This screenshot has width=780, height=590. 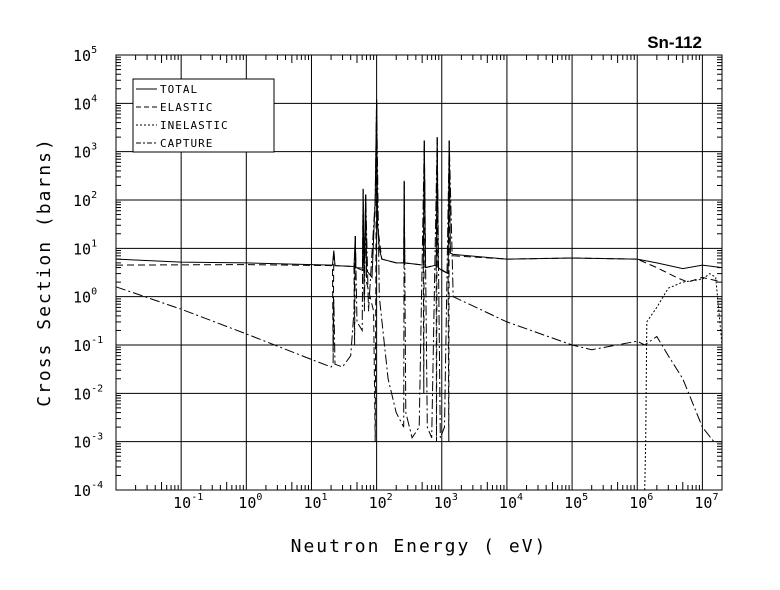 What do you see at coordinates (674, 42) in the screenshot?
I see `chart-title: Sn-112` at bounding box center [674, 42].